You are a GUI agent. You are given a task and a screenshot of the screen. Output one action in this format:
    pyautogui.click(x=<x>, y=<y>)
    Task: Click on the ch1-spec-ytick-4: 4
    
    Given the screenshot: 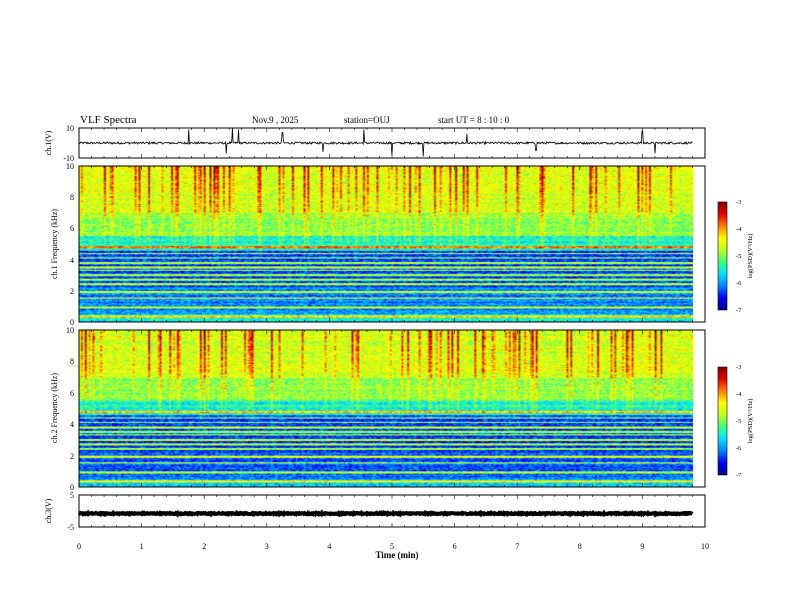 What is the action you would take?
    pyautogui.click(x=72, y=260)
    